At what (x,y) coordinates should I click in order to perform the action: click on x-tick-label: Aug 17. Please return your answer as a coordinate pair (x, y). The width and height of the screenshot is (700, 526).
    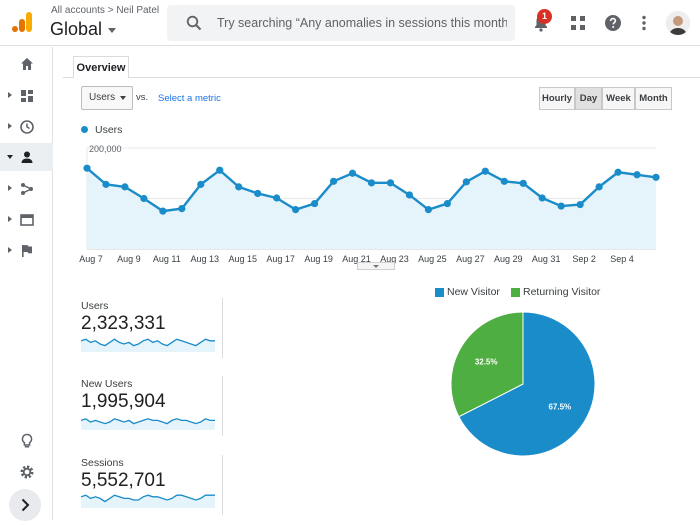
    Looking at the image, I should click on (280, 259).